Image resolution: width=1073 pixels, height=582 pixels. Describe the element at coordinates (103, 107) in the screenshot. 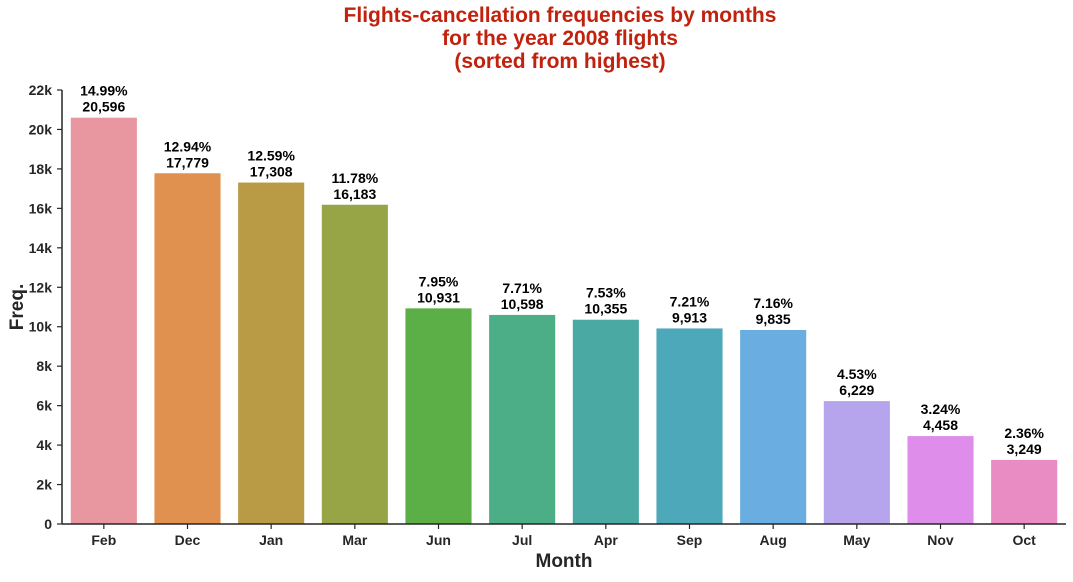

I see `bar-count-label: 20,596` at that location.